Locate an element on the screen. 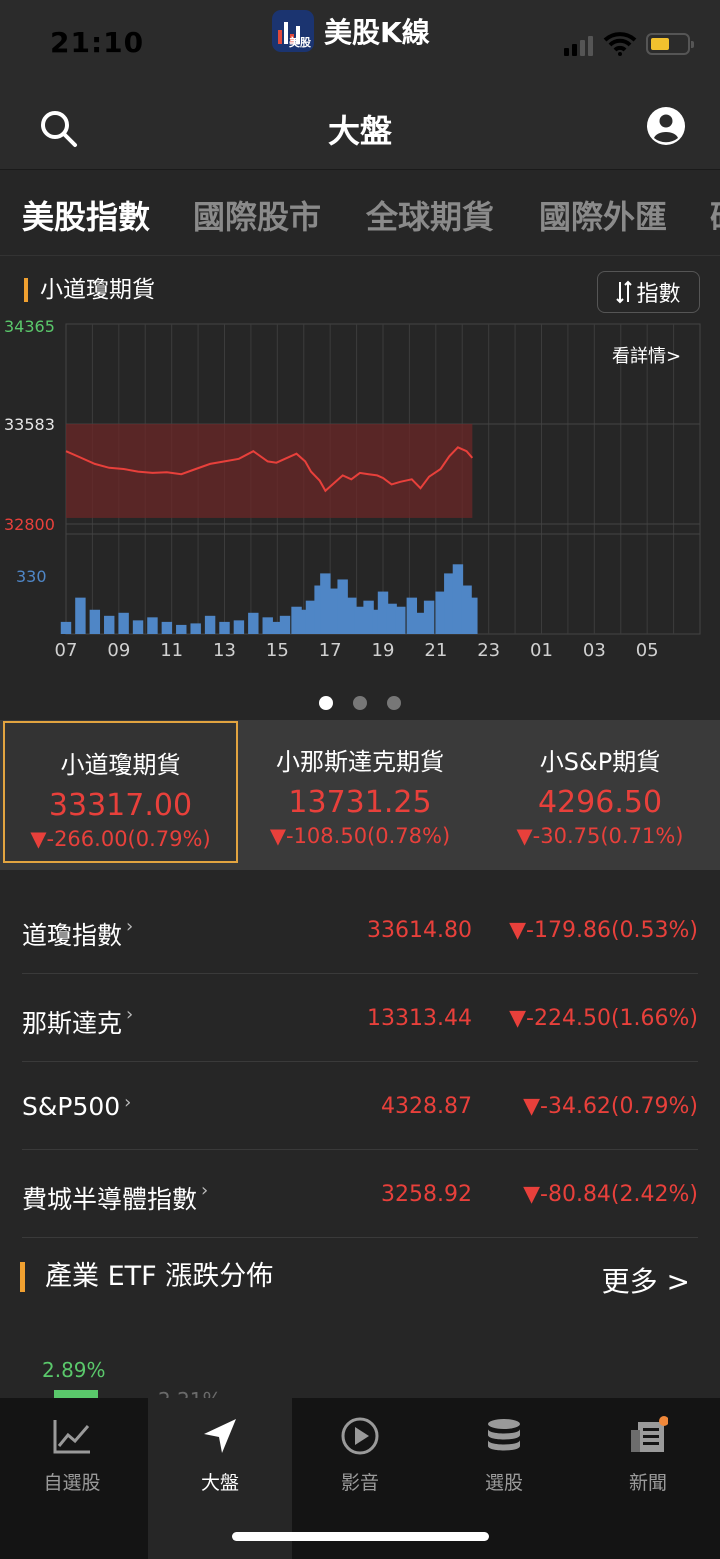  etf-more-link: 更多 > is located at coordinates (645, 1281).